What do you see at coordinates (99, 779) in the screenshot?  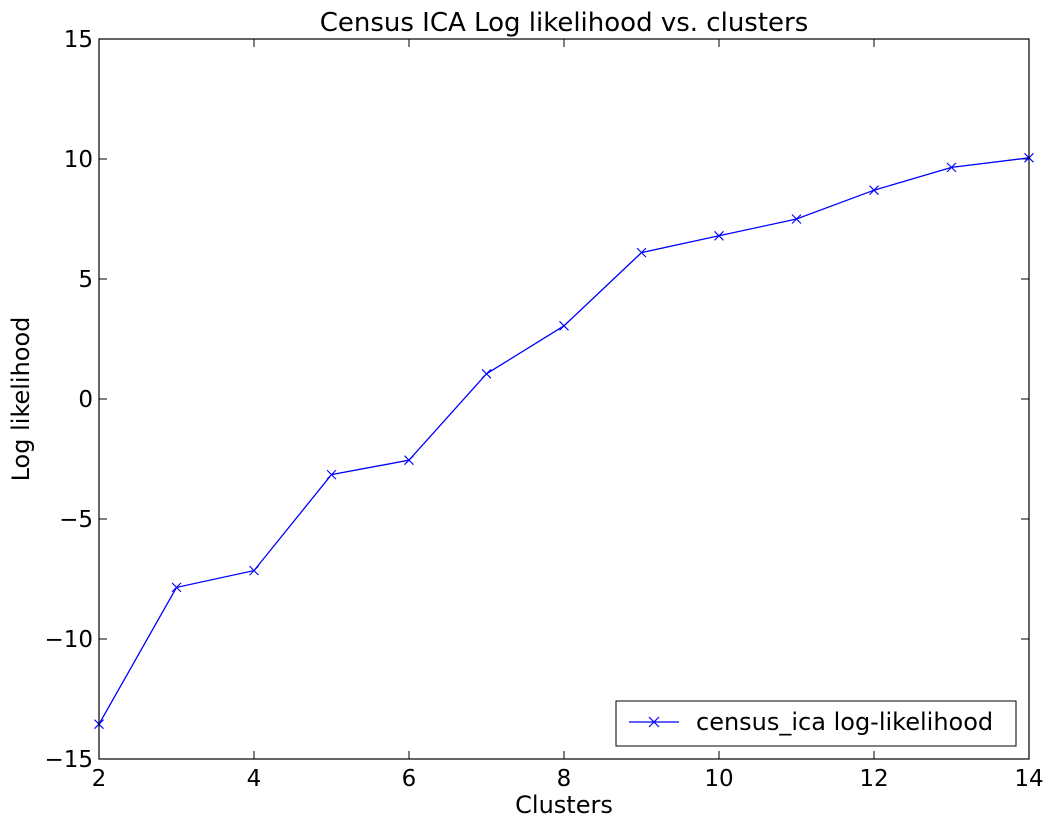 I see `x-tick-label: 2` at bounding box center [99, 779].